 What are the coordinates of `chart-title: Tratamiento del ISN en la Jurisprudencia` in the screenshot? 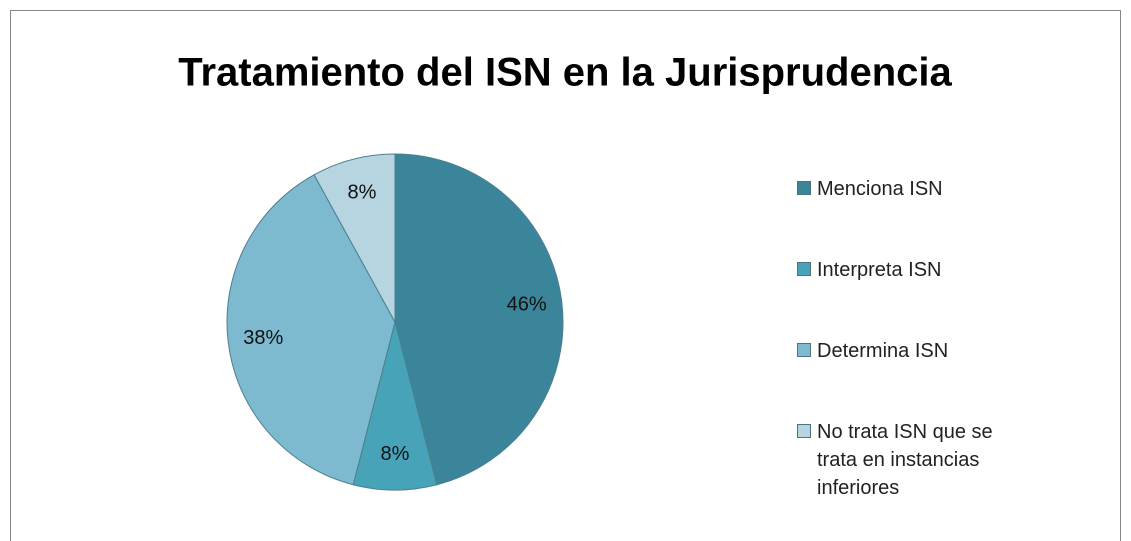 It's located at (565, 73).